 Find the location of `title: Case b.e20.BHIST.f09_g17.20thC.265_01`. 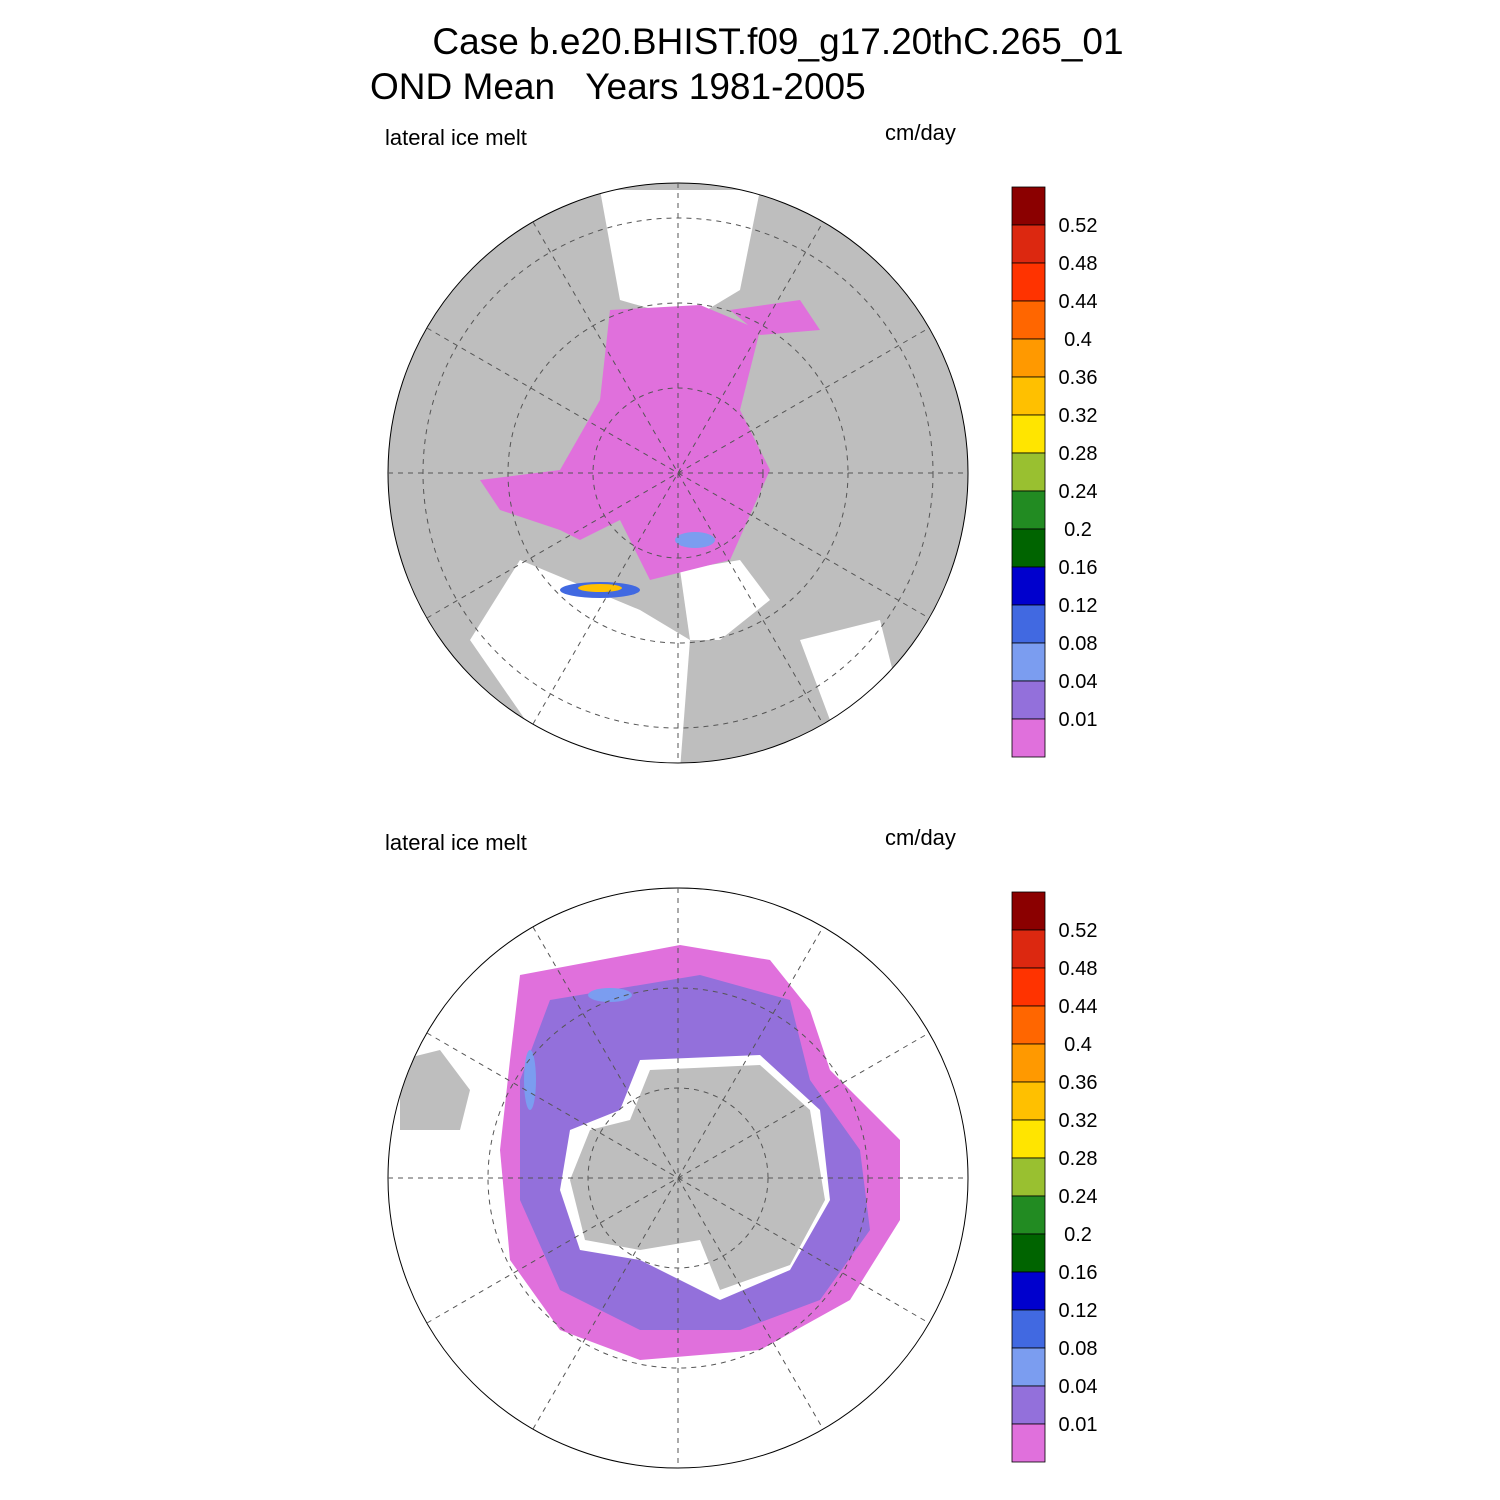

title: Case b.e20.BHIST.f09_g17.20thC.265_01 is located at coordinates (777, 41).